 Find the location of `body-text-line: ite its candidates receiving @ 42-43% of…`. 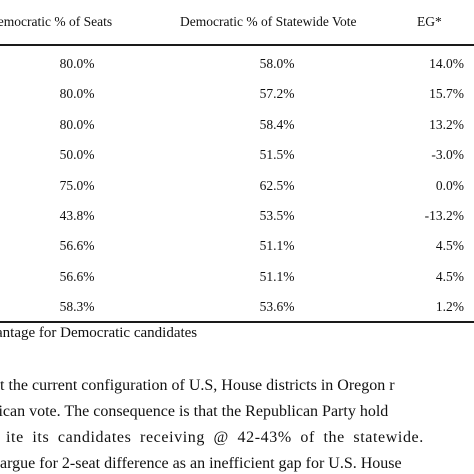

body-text-line: ite its candidates receiving @ 42-43% of… is located at coordinates (215, 437).